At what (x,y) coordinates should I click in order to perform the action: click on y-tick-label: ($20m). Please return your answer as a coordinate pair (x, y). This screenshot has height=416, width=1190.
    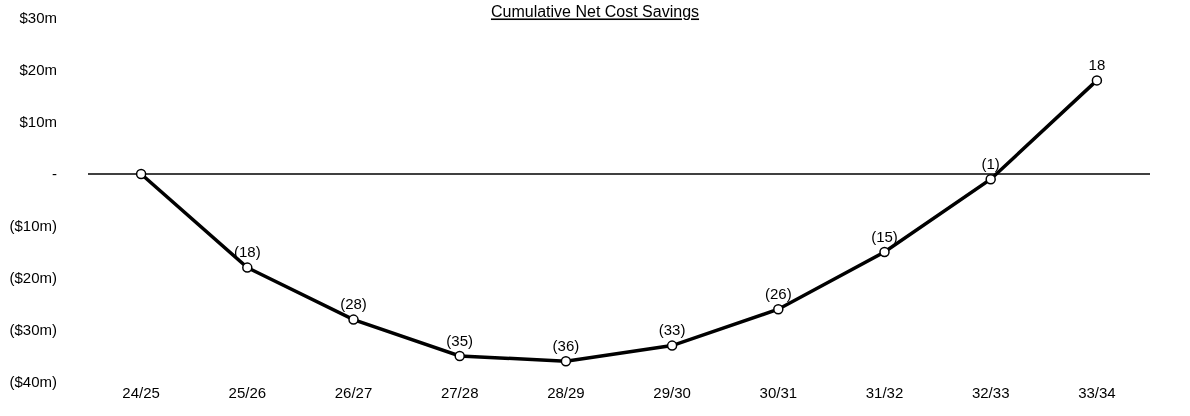
    Looking at the image, I should click on (33, 278).